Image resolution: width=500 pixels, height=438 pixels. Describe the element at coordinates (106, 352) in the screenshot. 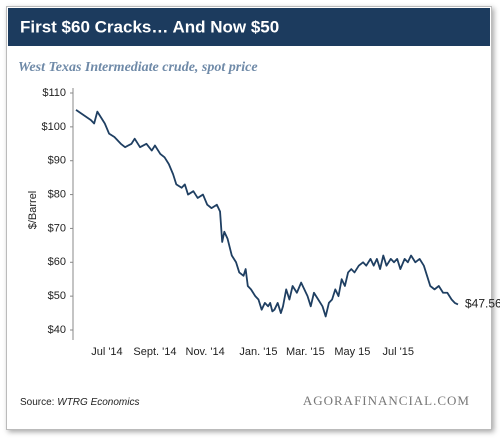

I see `x-tick-label: Jul '14` at that location.